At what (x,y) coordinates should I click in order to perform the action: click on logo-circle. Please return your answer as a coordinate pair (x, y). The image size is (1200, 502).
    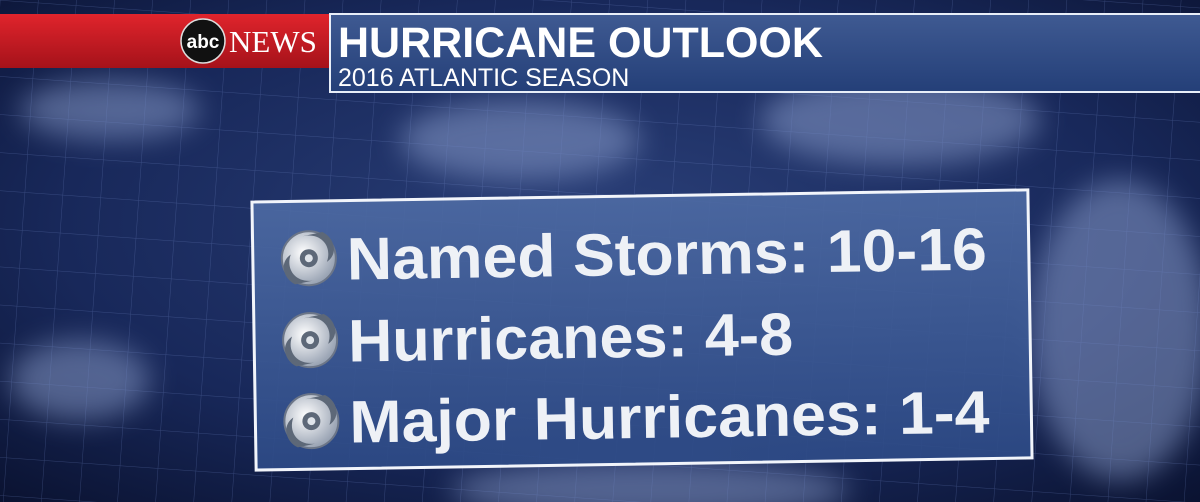
    Looking at the image, I should click on (203, 41).